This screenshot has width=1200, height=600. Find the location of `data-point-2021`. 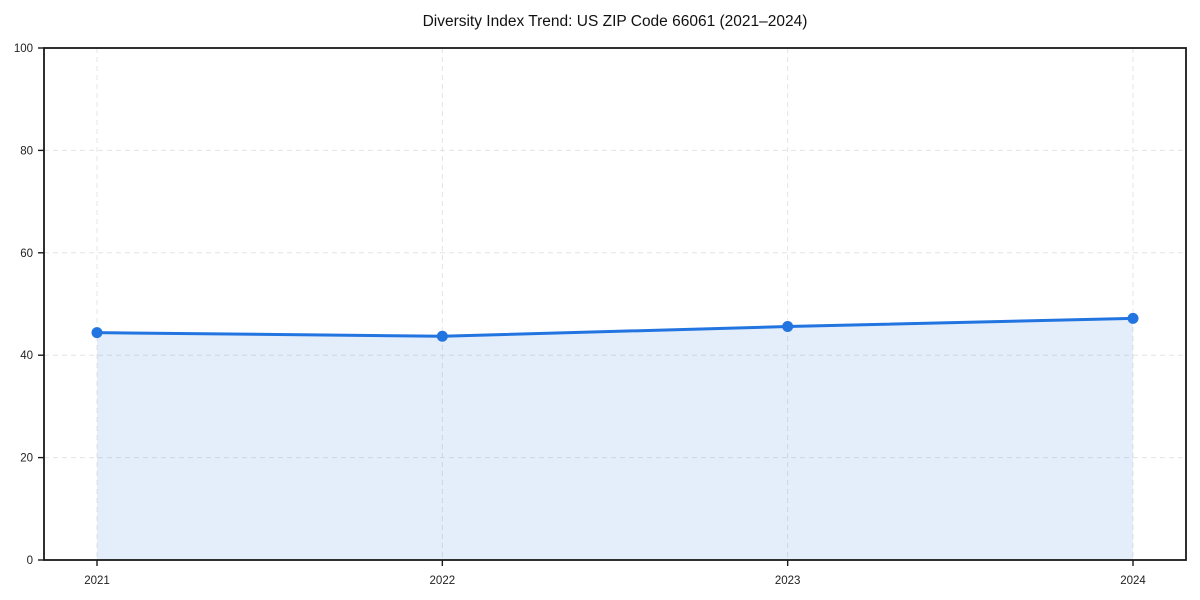

data-point-2021 is located at coordinates (97, 333).